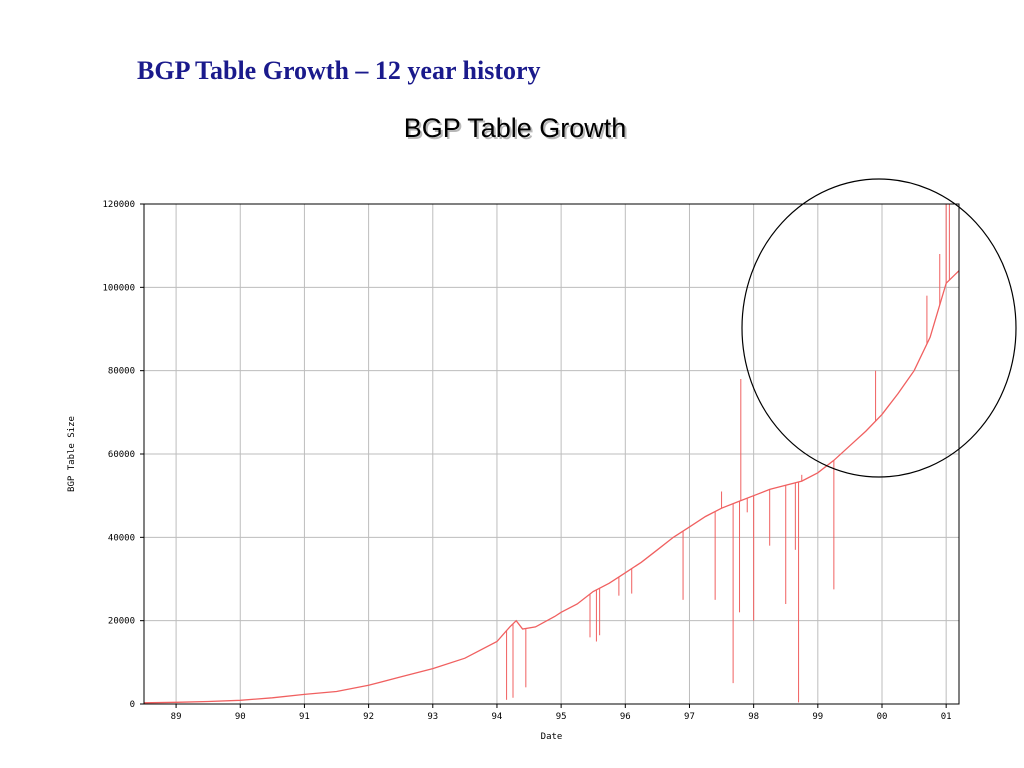 The image size is (1024, 768). Describe the element at coordinates (118, 288) in the screenshot. I see `y-tick-label: 100000` at that location.